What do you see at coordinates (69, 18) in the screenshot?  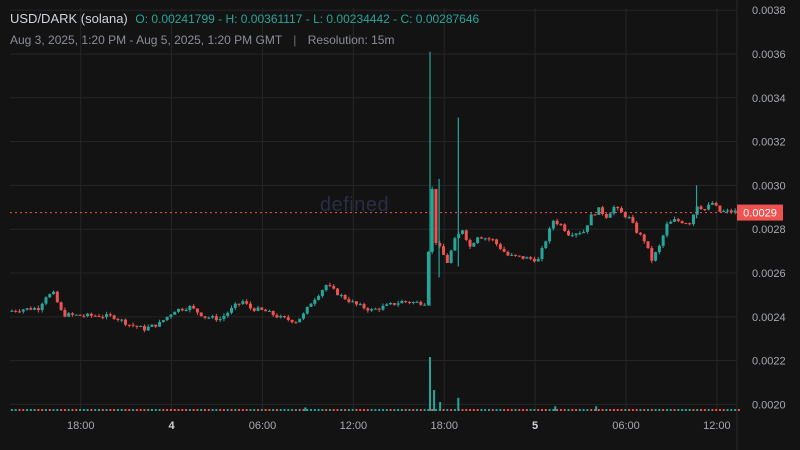 I see `symbol-label: USD/DARK (solana)` at bounding box center [69, 18].